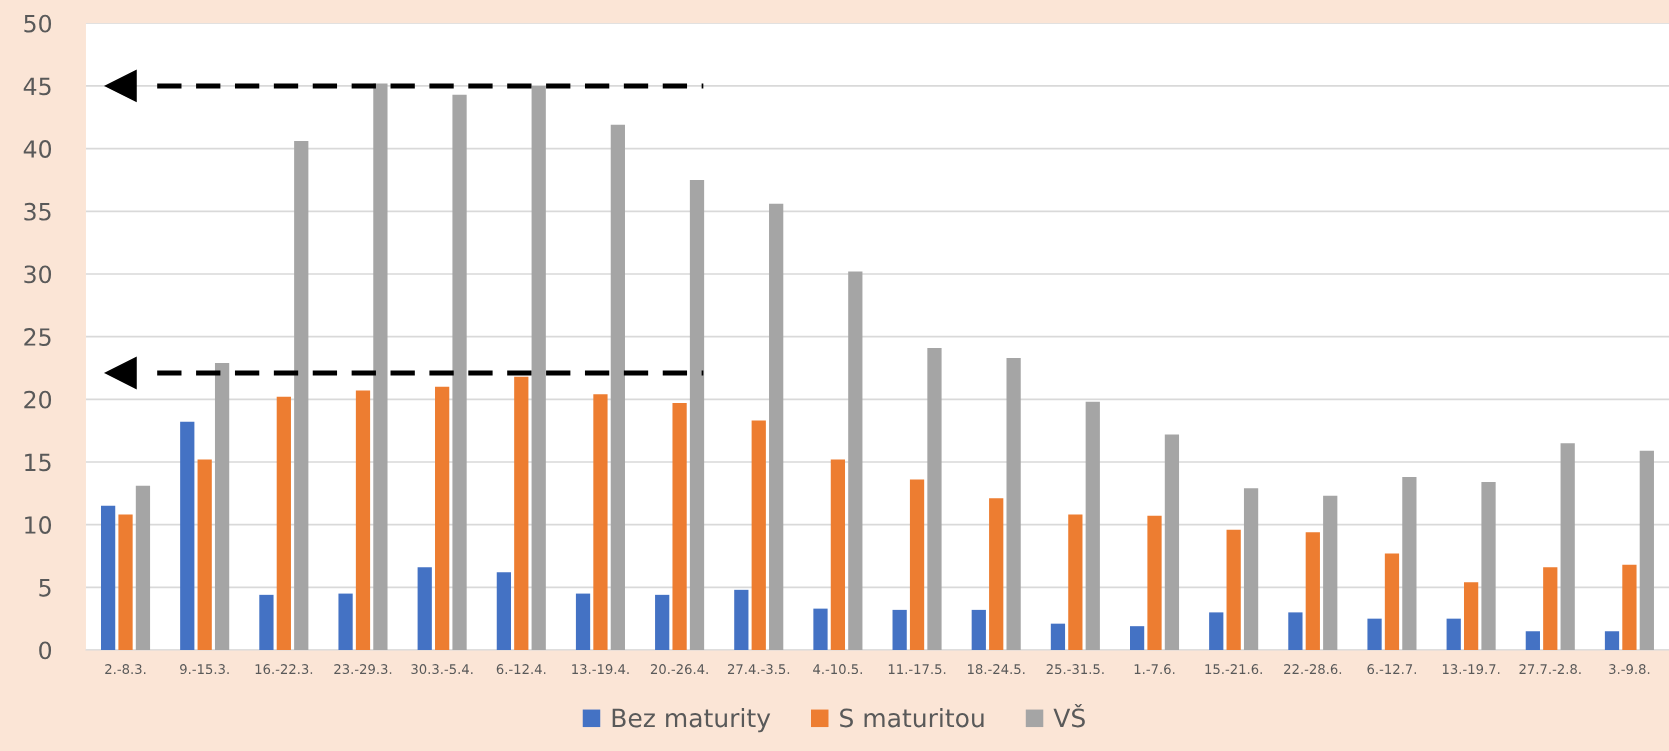 Image resolution: width=1669 pixels, height=751 pixels. What do you see at coordinates (38, 525) in the screenshot?
I see `y-tick-label: 10` at bounding box center [38, 525].